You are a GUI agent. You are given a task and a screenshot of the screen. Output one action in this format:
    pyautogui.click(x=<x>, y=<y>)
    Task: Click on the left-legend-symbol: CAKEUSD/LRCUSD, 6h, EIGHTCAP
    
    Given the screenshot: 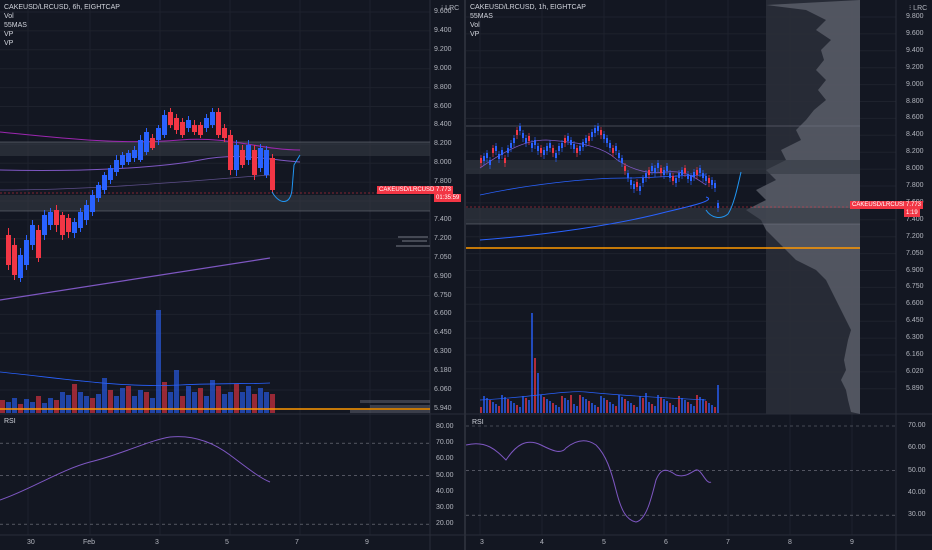 What is the action you would take?
    pyautogui.click(x=62, y=7)
    